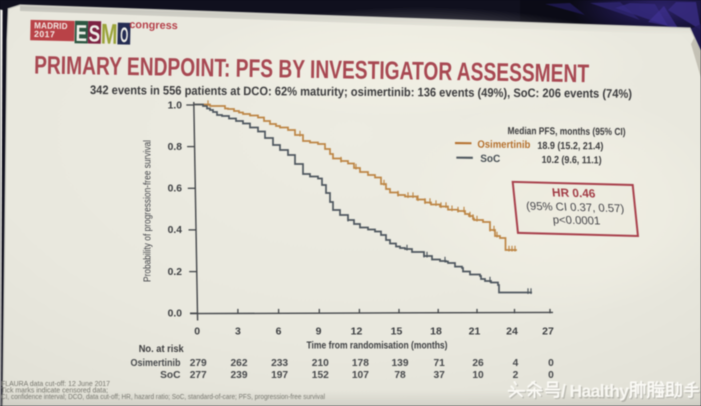 The height and width of the screenshot is (406, 701). What do you see at coordinates (440, 363) in the screenshot?
I see `svg-text: 71` at bounding box center [440, 363].